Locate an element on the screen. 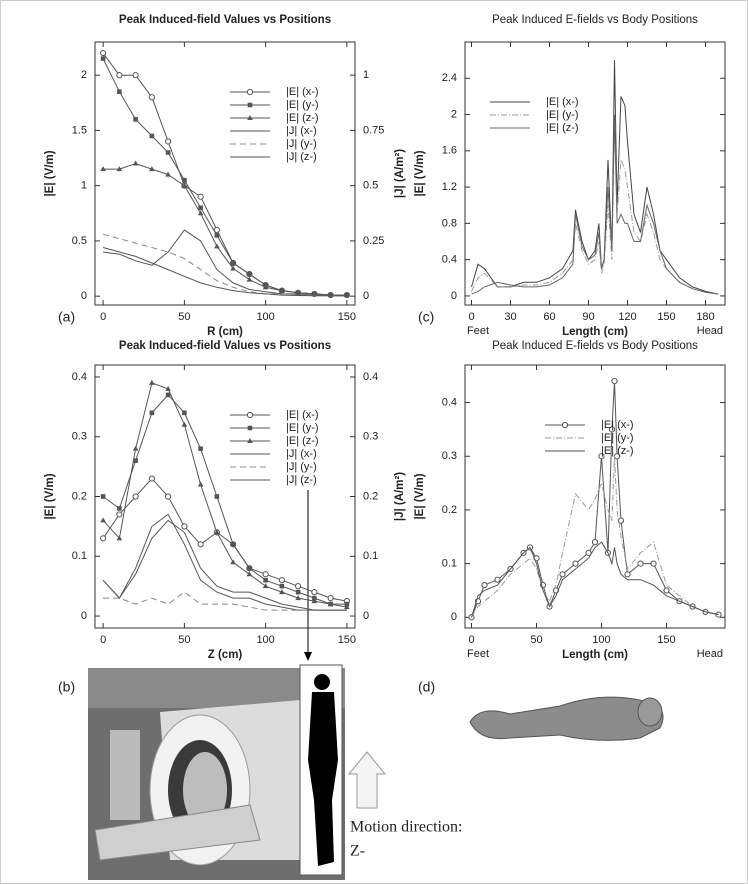  legend-label: |E| (z-) is located at coordinates (617, 451).